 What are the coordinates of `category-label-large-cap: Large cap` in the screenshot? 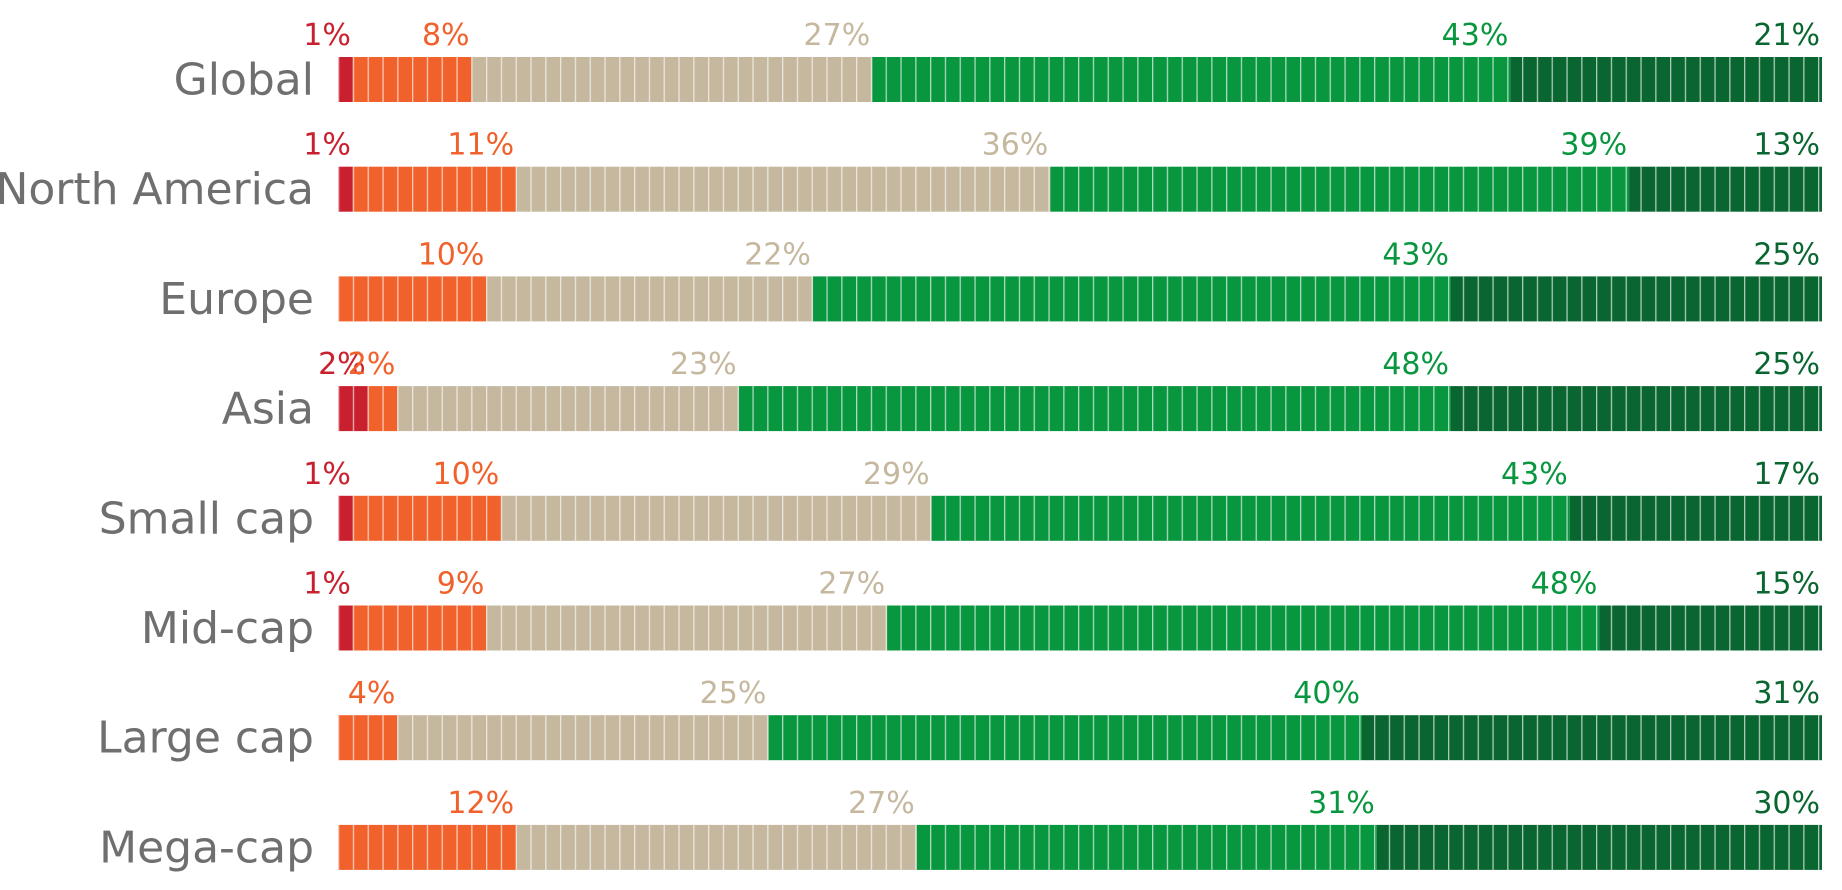 It's located at (205, 738).